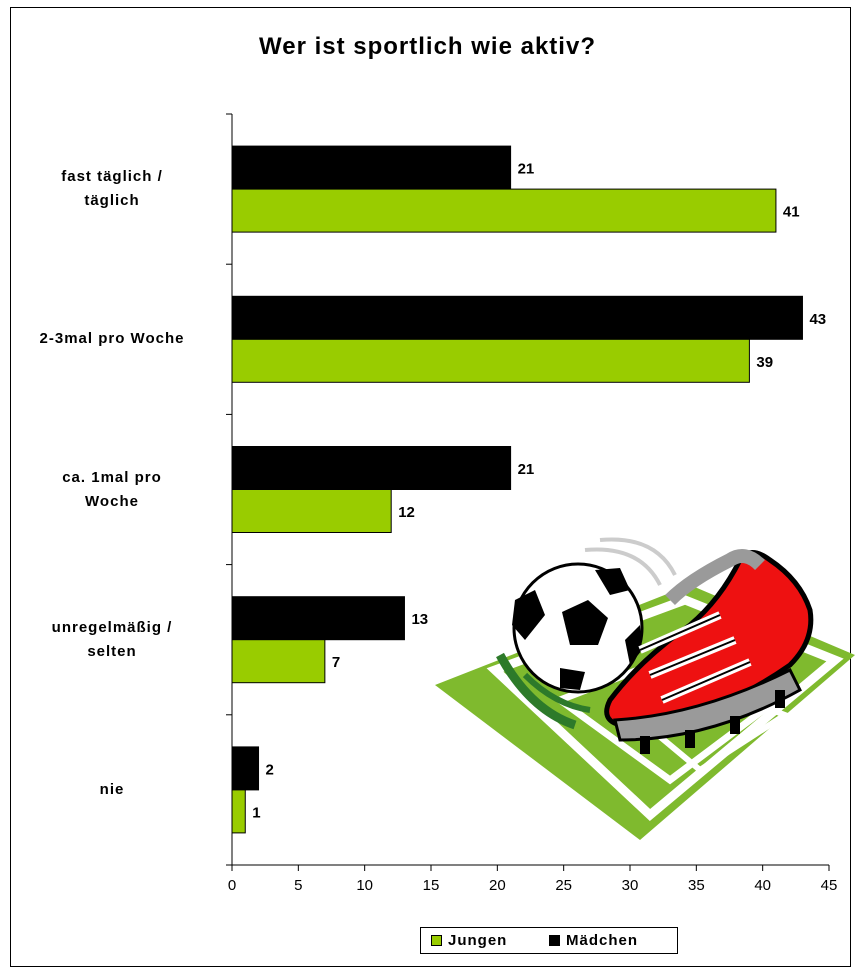 This screenshot has width=855, height=967. I want to click on legend-swatch-maedchen, so click(554, 940).